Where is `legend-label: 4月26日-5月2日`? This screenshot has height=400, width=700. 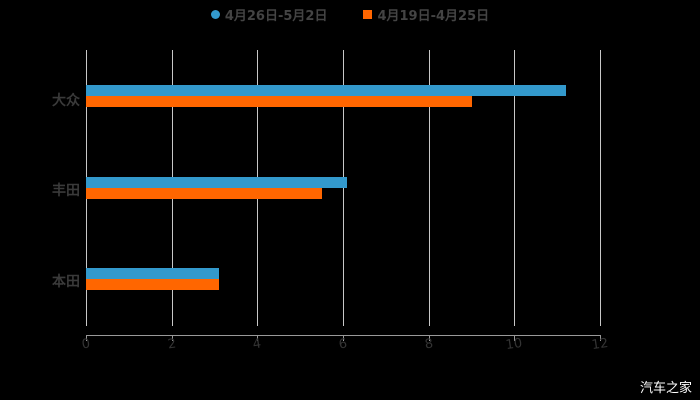
legend-label: 4月26日-5月2日 is located at coordinates (276, 16).